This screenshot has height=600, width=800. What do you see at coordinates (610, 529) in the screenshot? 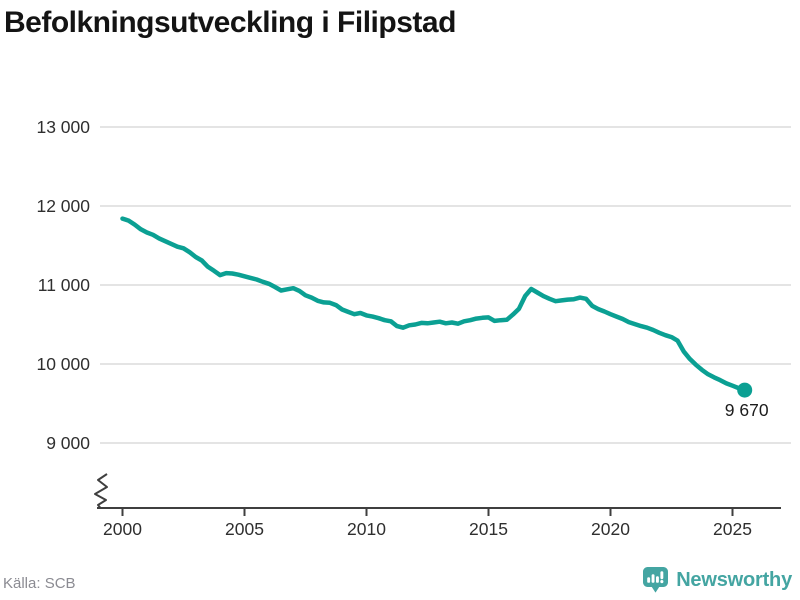
I see `x-axis-tick-label: 2020` at bounding box center [610, 529].